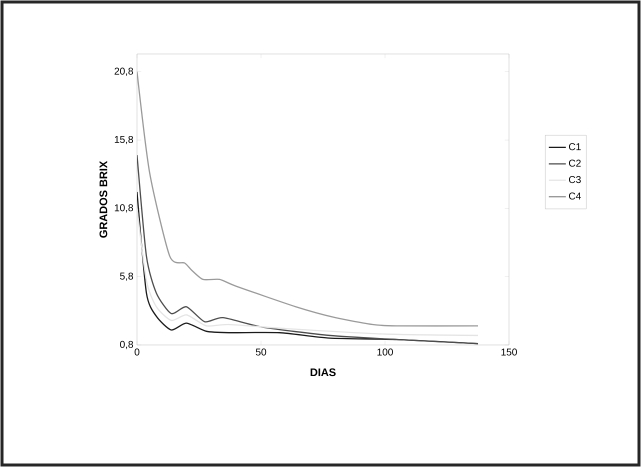 This screenshot has height=467, width=641. I want to click on line-series, so click(308, 272).